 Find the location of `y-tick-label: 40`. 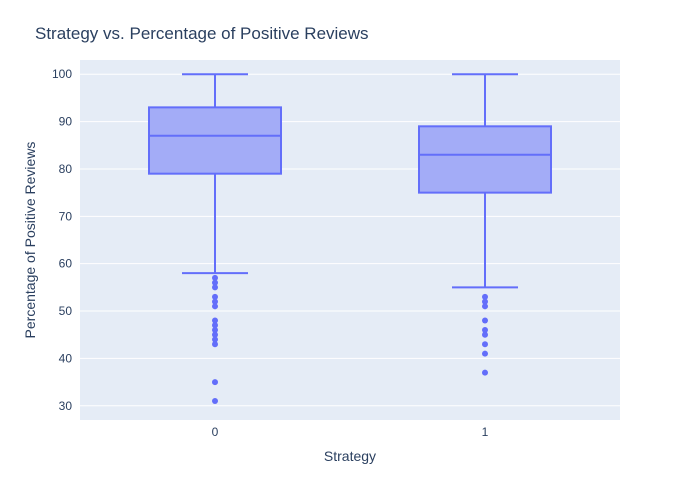

y-tick-label: 40 is located at coordinates (66, 358).